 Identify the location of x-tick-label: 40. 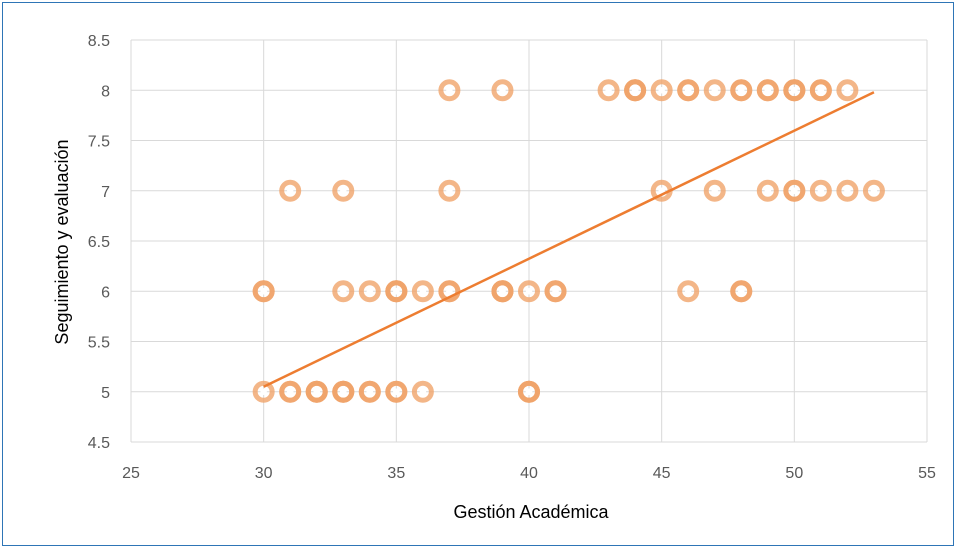
(529, 473).